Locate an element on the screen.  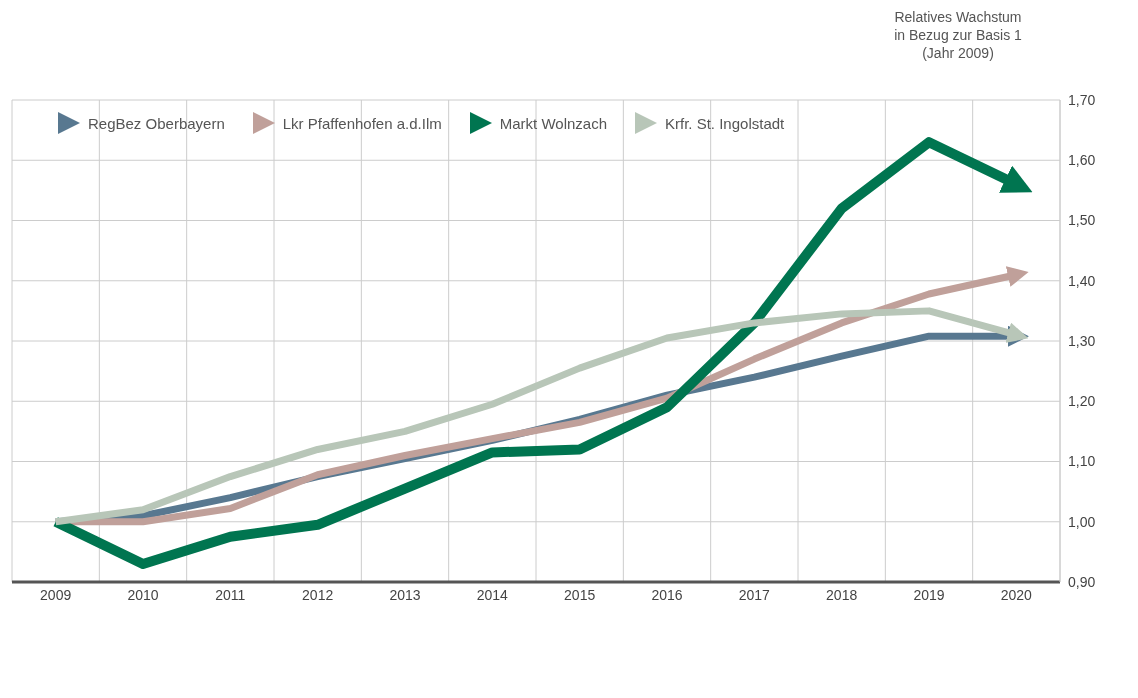
x-tick-label: 2012 is located at coordinates (318, 594).